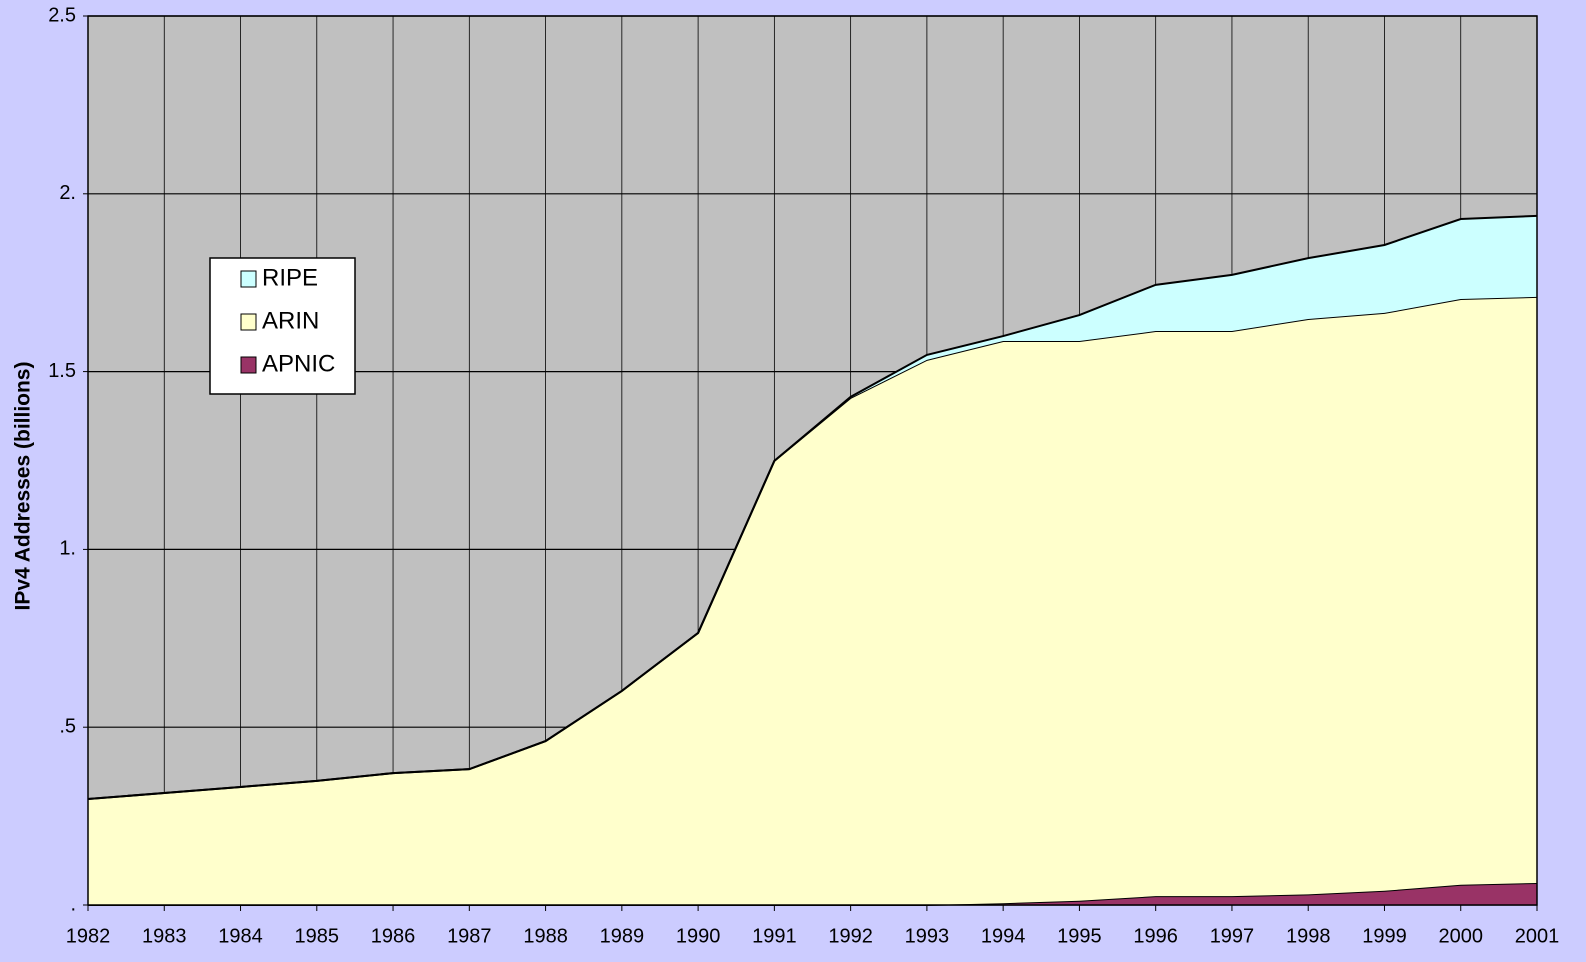 Image resolution: width=1586 pixels, height=962 pixels. Describe the element at coordinates (1003, 936) in the screenshot. I see `x-tick-label: 1994` at that location.